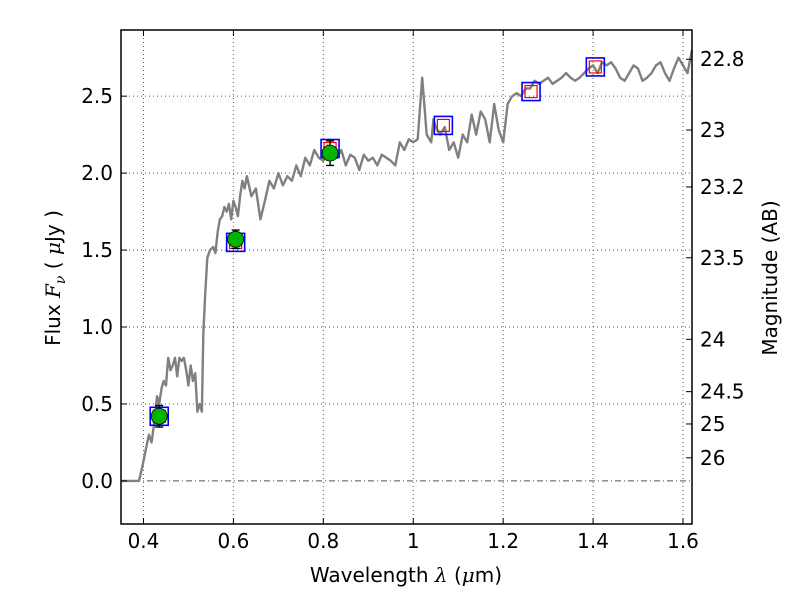  What do you see at coordinates (722, 59) in the screenshot?
I see `magnitude-tick-label: 22.8` at bounding box center [722, 59].